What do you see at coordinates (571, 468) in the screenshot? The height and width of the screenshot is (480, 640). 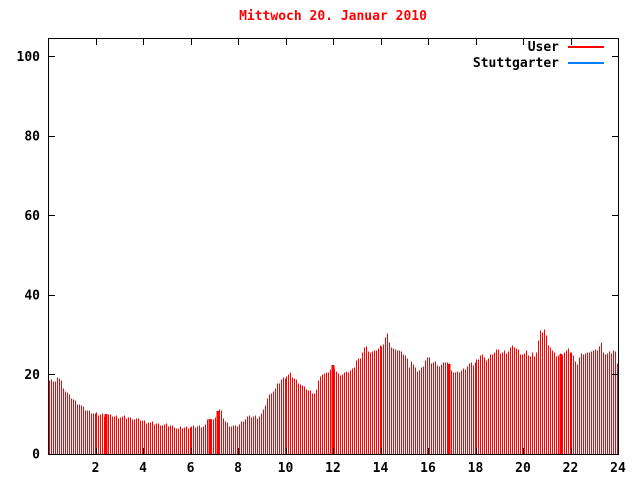 I see `tick-label: 22` at bounding box center [571, 468].